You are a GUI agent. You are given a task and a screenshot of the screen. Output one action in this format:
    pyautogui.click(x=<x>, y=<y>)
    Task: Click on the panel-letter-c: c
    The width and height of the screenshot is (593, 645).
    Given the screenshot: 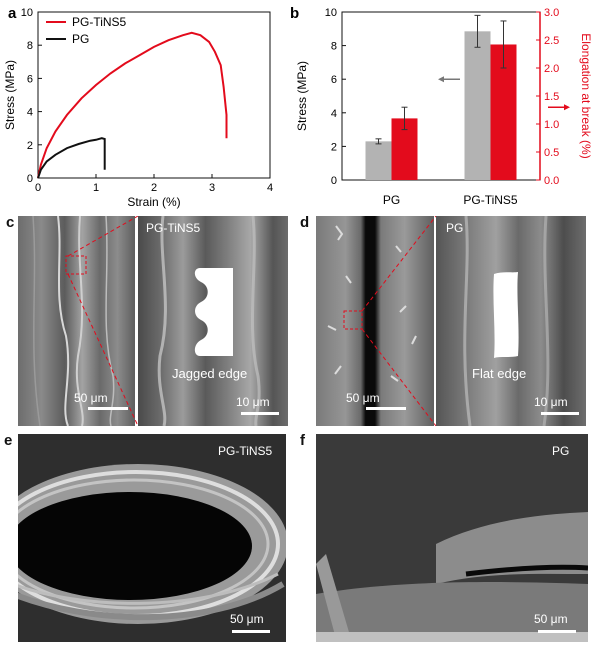 What is the action you would take?
    pyautogui.click(x=10, y=222)
    